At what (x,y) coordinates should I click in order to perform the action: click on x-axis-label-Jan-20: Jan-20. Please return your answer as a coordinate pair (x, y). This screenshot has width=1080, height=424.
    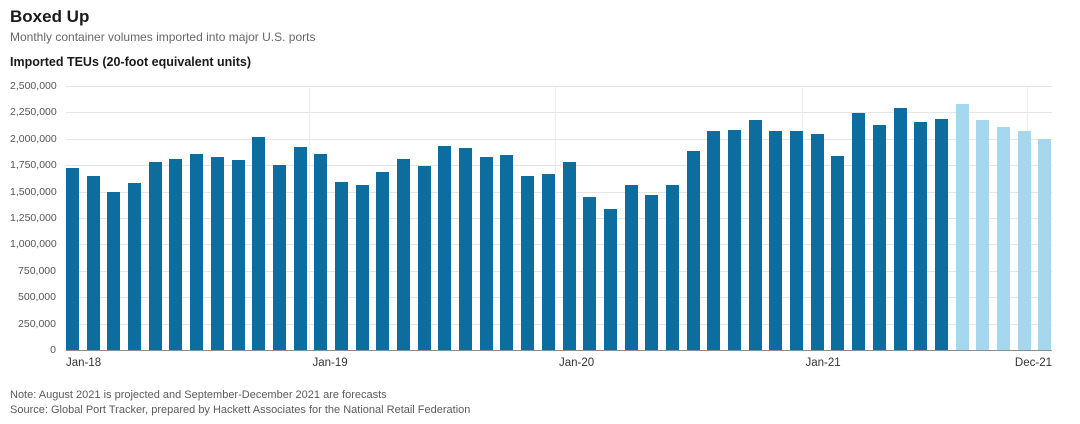
    Looking at the image, I should click on (577, 363).